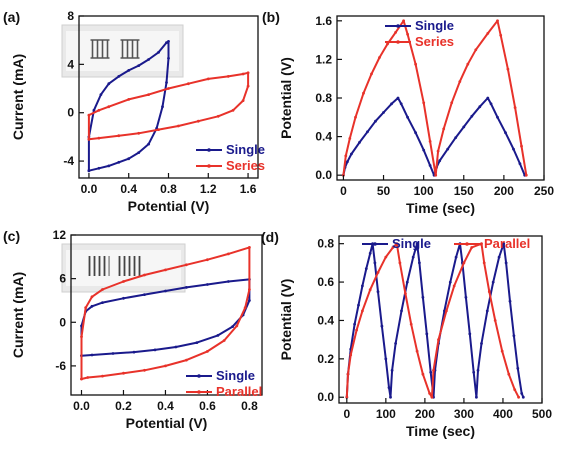  Describe the element at coordinates (169, 206) in the screenshot. I see `x-axis-label: Potential (V)` at that location.